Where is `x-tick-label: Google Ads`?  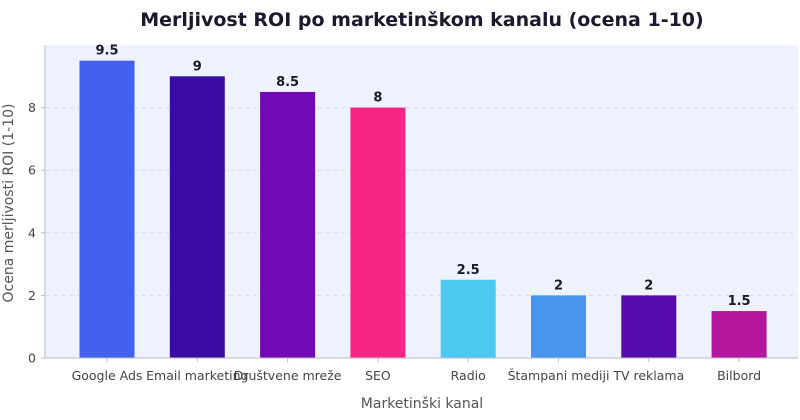
x-tick-label: Google Ads is located at coordinates (107, 375).